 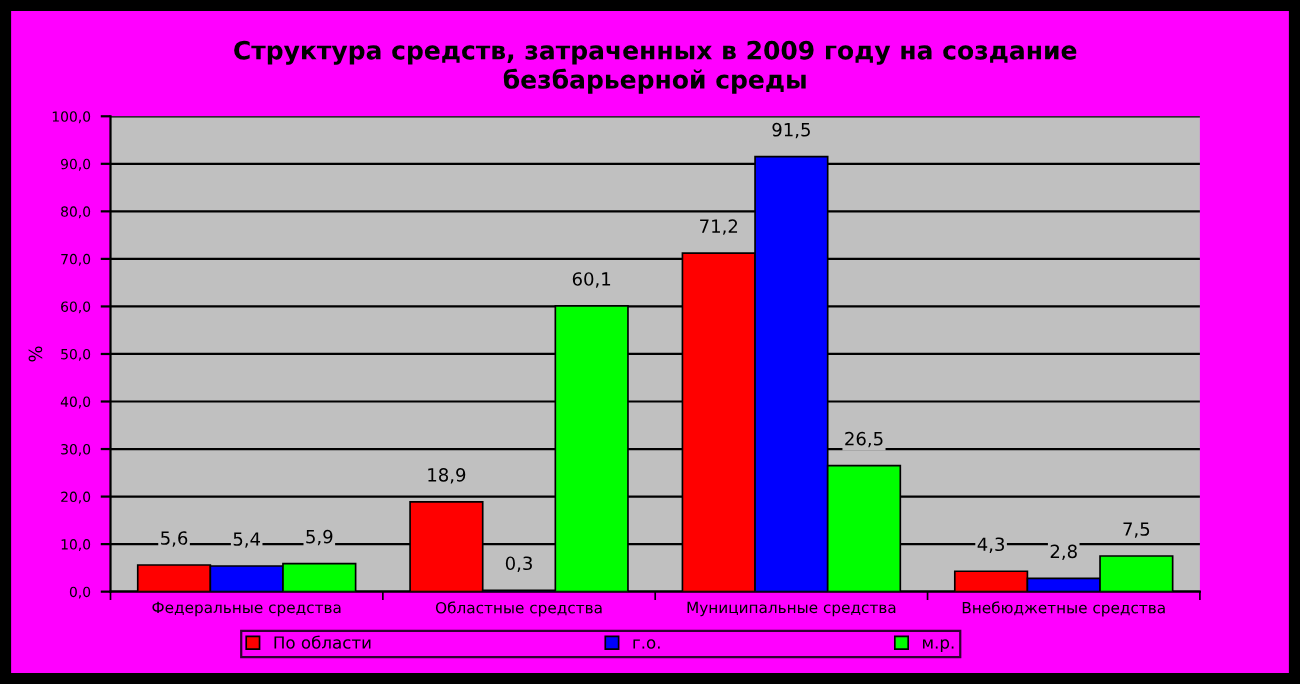 What do you see at coordinates (1136, 530) in the screenshot?
I see `data-label: 7,5` at bounding box center [1136, 530].